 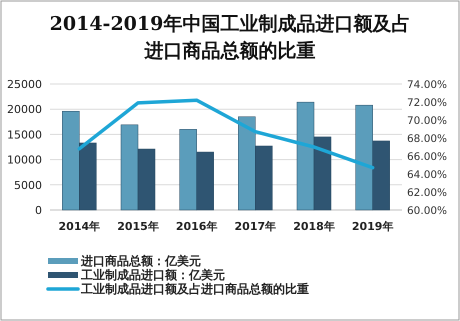 What do you see at coordinates (197, 226) in the screenshot?
I see `x-tick-label: 2016年` at bounding box center [197, 226].